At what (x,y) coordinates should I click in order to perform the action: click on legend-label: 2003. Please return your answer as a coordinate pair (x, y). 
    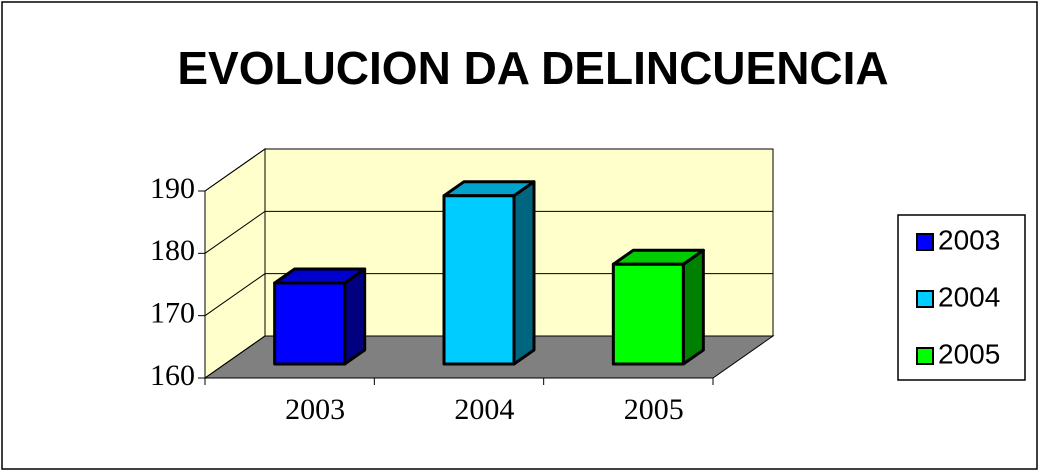
    Looking at the image, I should click on (969, 239).